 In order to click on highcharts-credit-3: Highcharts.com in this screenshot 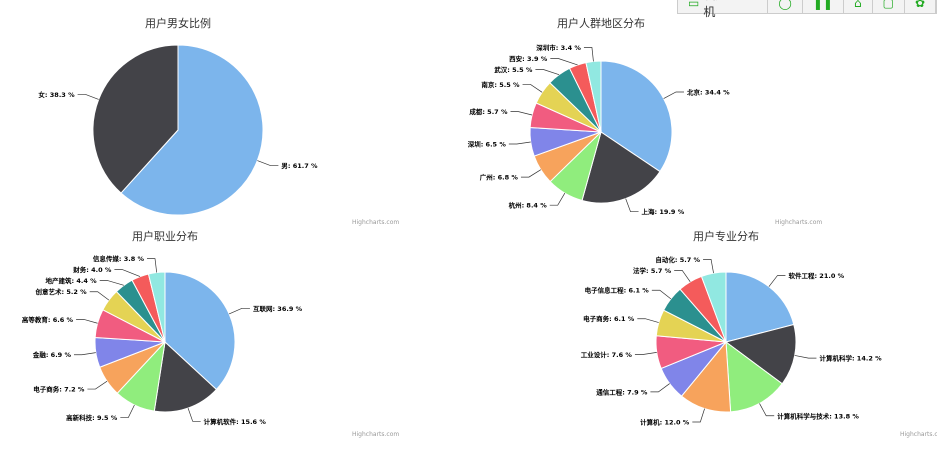, I will do `click(376, 434)`.